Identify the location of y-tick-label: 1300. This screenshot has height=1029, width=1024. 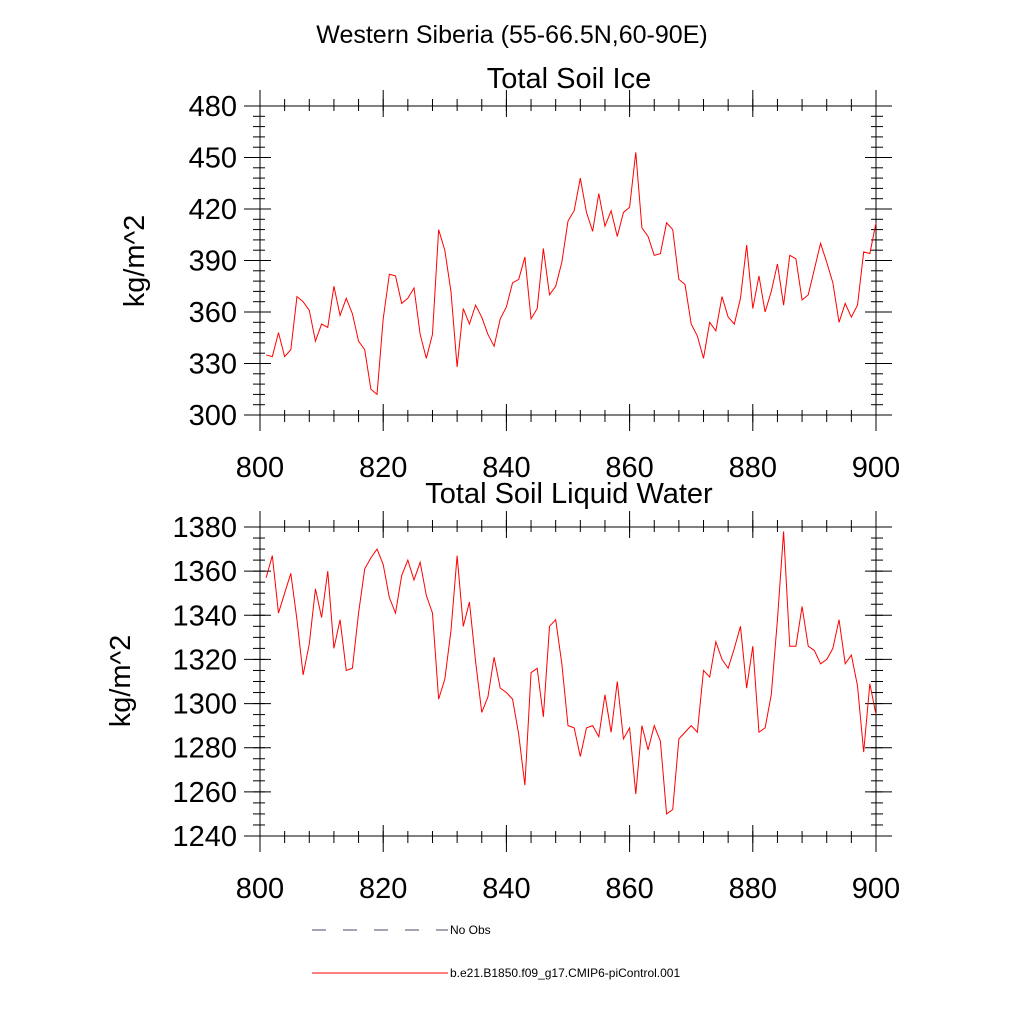
(204, 705).